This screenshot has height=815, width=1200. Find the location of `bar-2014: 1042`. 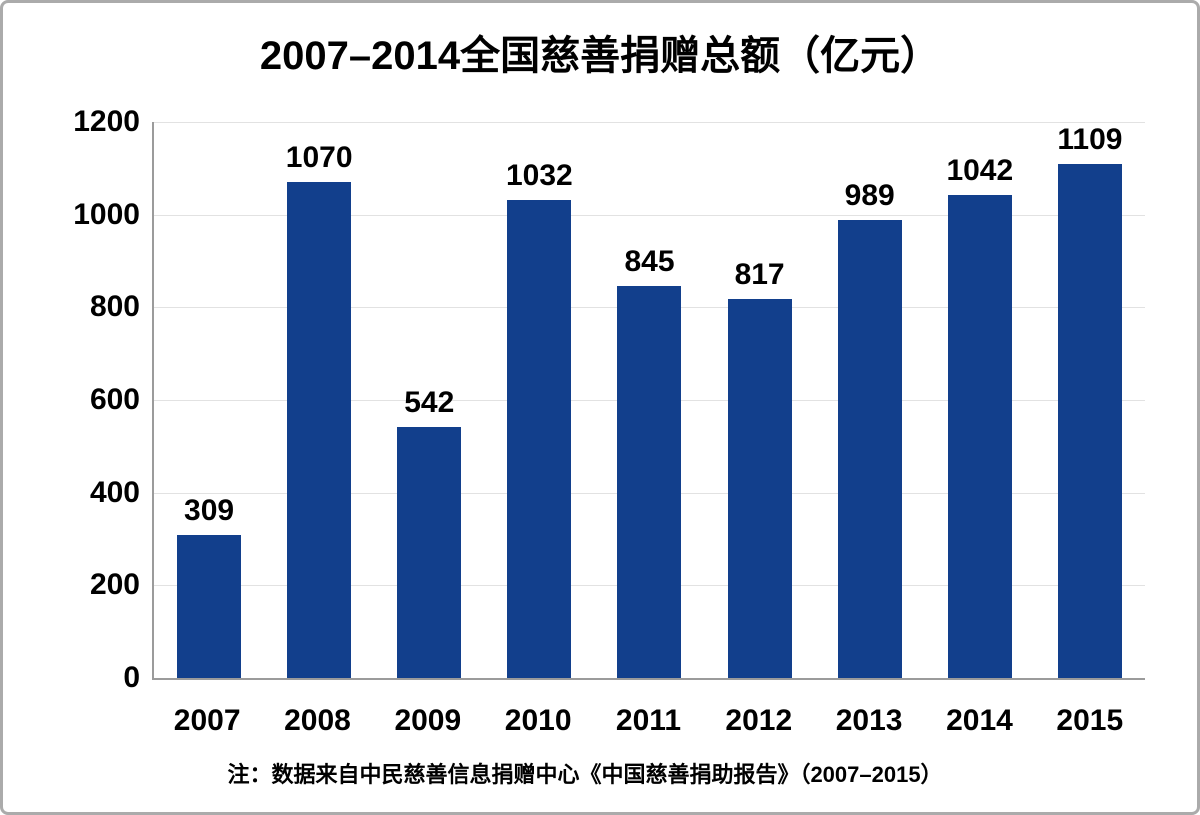

bar-2014: 1042 is located at coordinates (979, 416).